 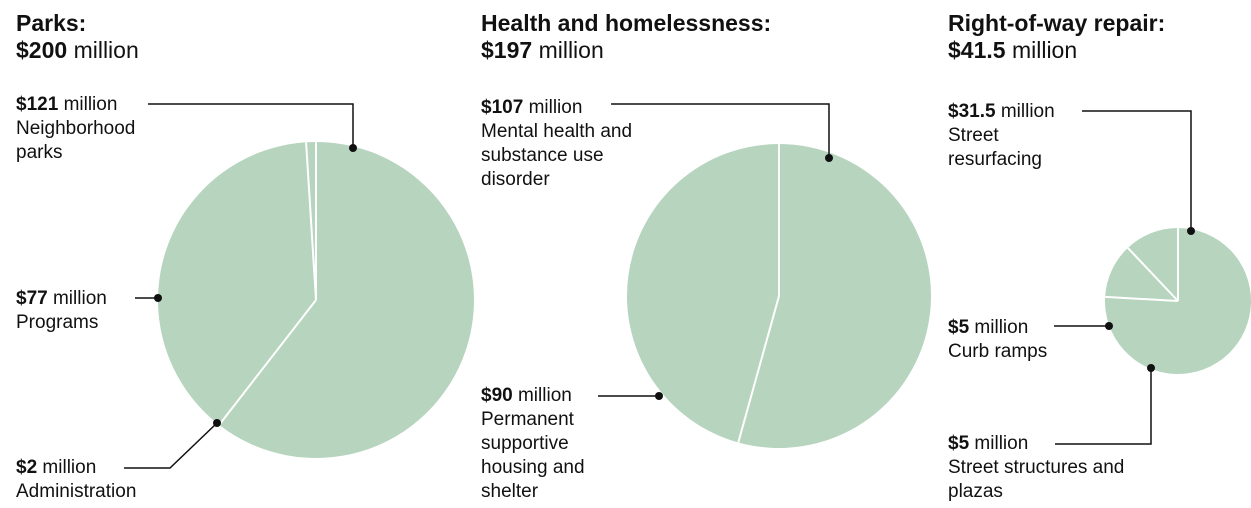 I want to click on row-title: Right-of-way repair: $41.5 million, so click(x=1056, y=37).